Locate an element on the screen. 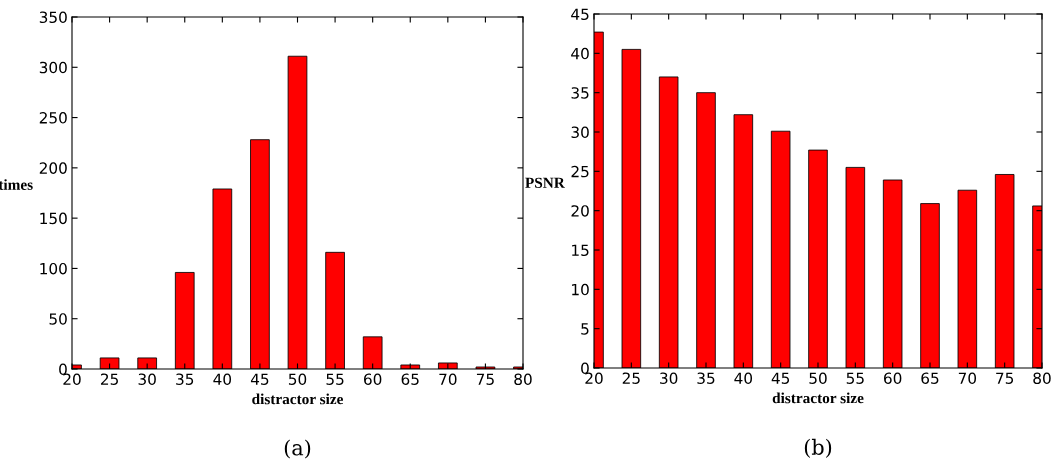  x-tick-label: 20 is located at coordinates (72, 379).